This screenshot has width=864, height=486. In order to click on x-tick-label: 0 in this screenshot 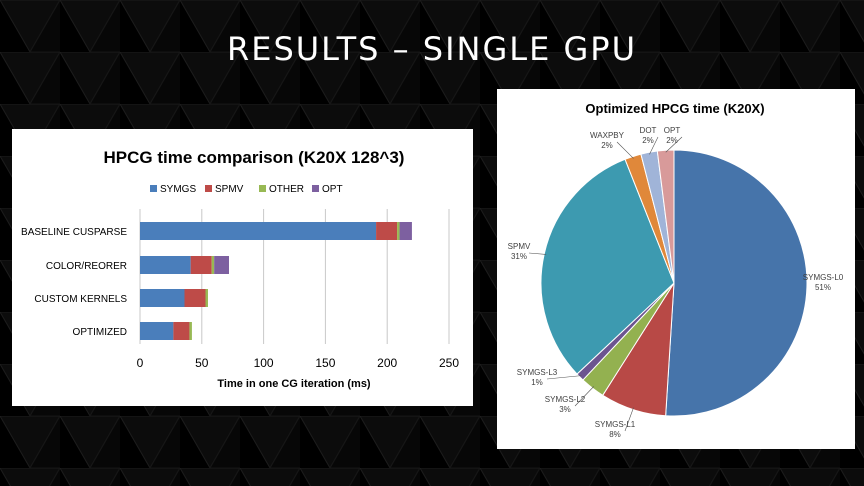, I will do `click(140, 363)`.